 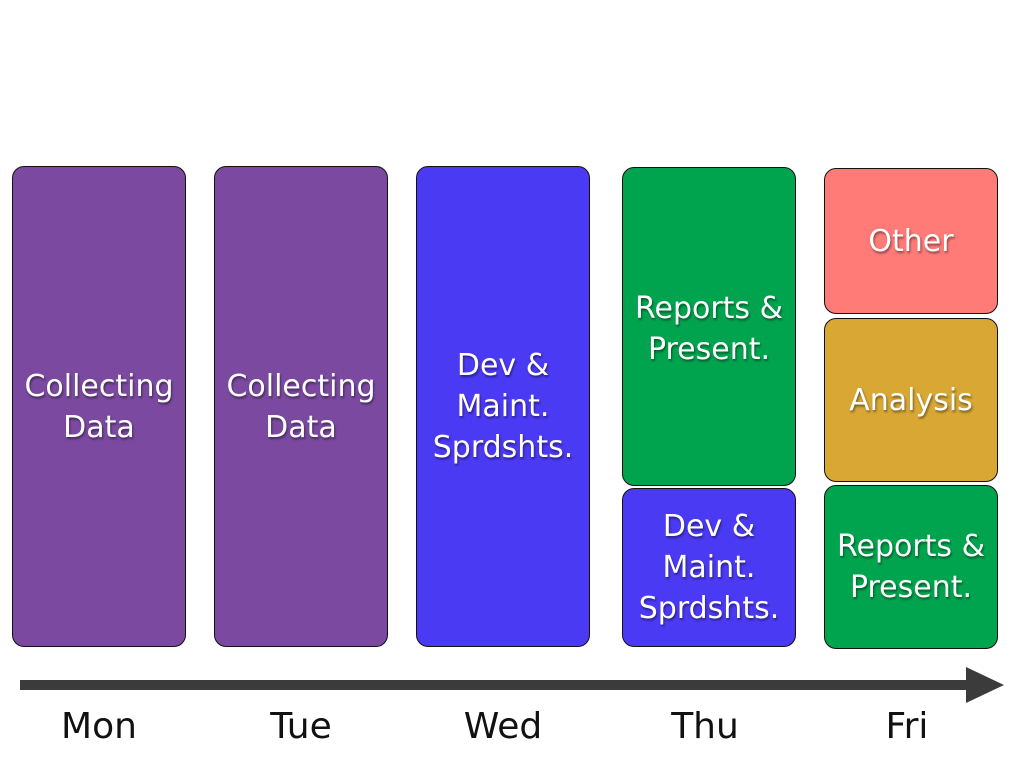 What do you see at coordinates (503, 726) in the screenshot?
I see `day-label: Wed` at bounding box center [503, 726].